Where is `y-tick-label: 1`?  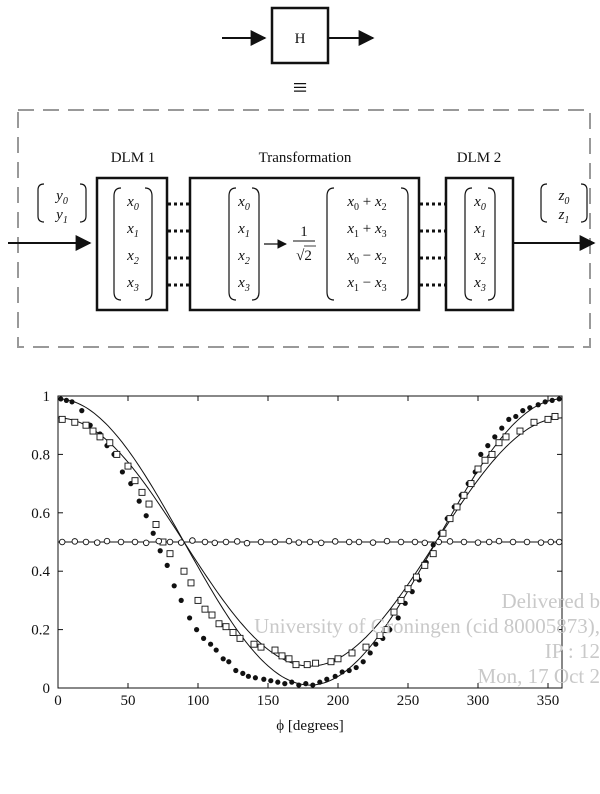 y-tick-label: 1 is located at coordinates (47, 397).